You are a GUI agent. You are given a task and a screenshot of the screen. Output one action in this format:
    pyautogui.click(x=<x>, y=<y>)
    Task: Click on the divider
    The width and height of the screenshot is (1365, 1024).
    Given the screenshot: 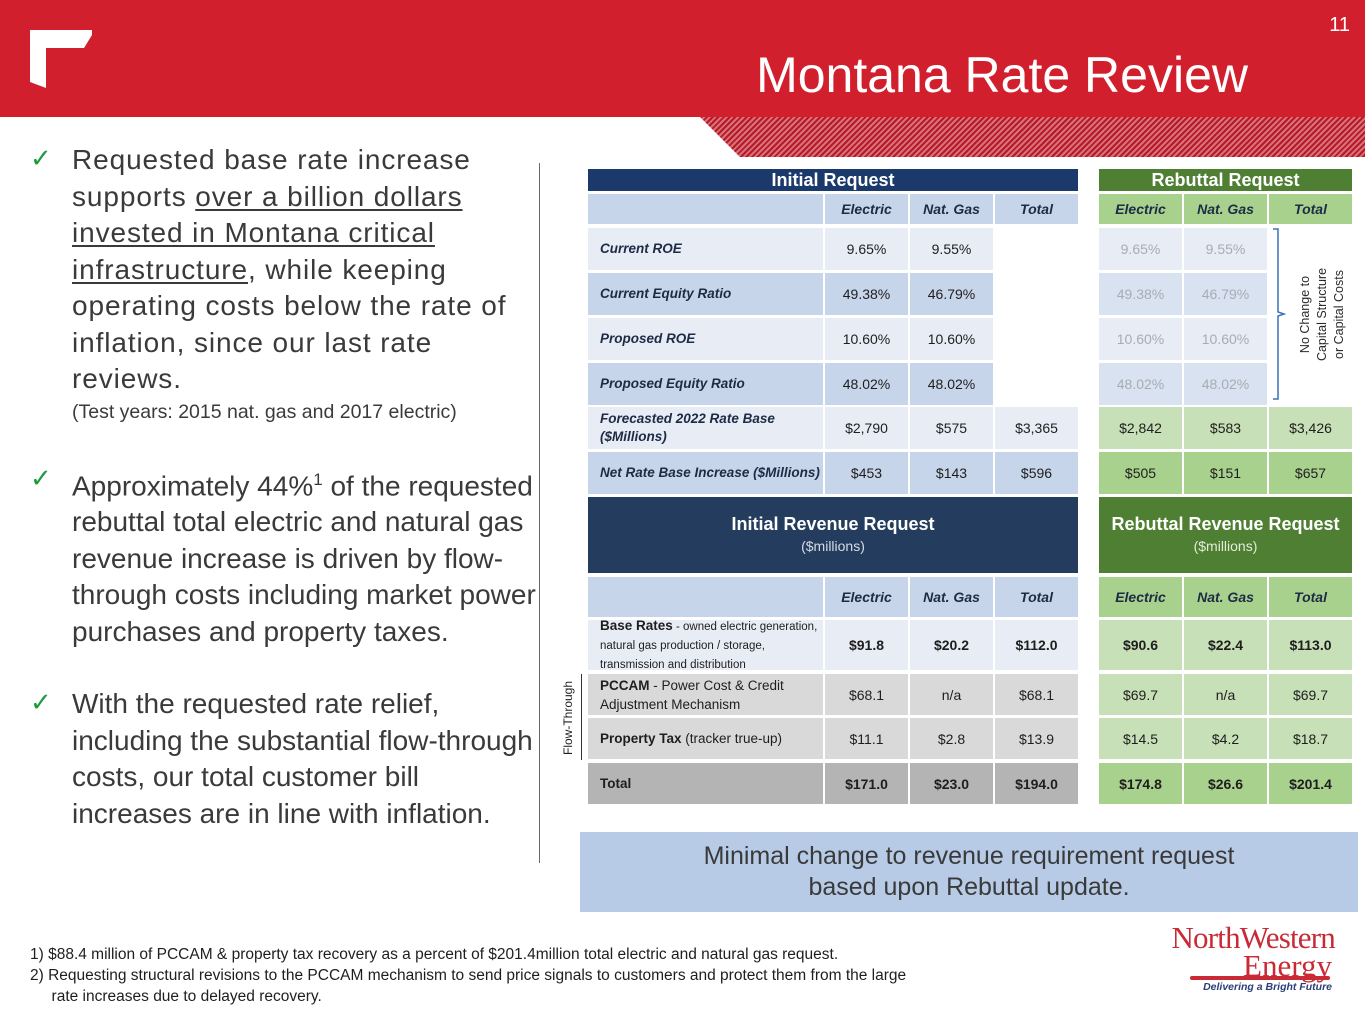 What is the action you would take?
    pyautogui.click(x=539, y=513)
    